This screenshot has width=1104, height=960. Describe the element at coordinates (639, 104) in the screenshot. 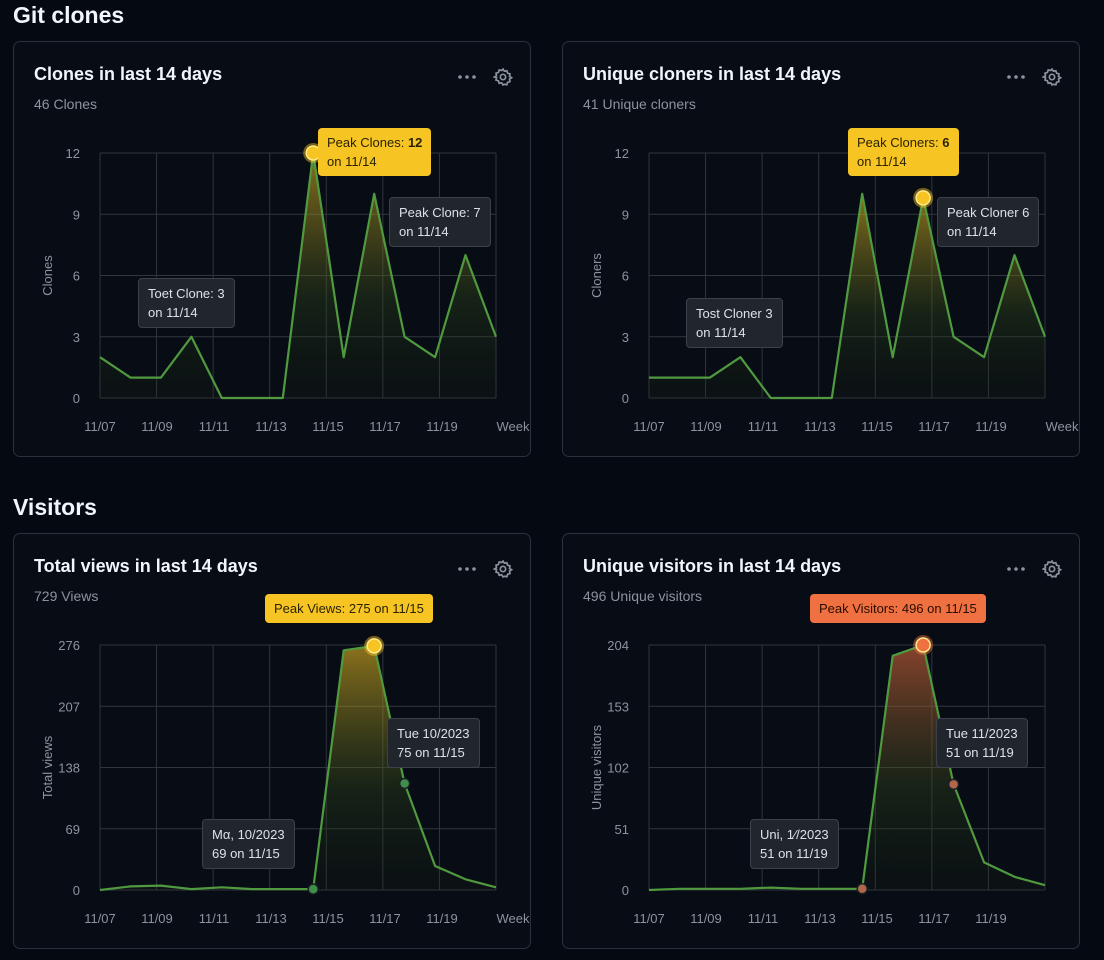

I see `chart-subtitle: 41 Unique cloners` at that location.